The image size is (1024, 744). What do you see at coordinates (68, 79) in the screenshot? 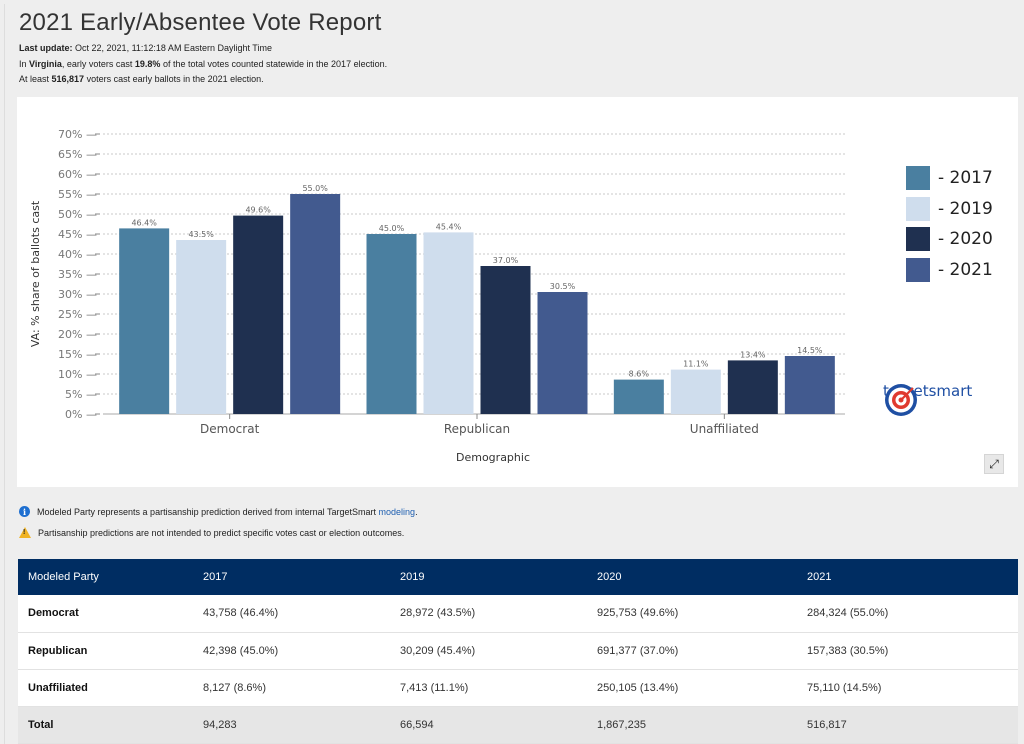
I see `early-ballot-count: 516,817` at bounding box center [68, 79].